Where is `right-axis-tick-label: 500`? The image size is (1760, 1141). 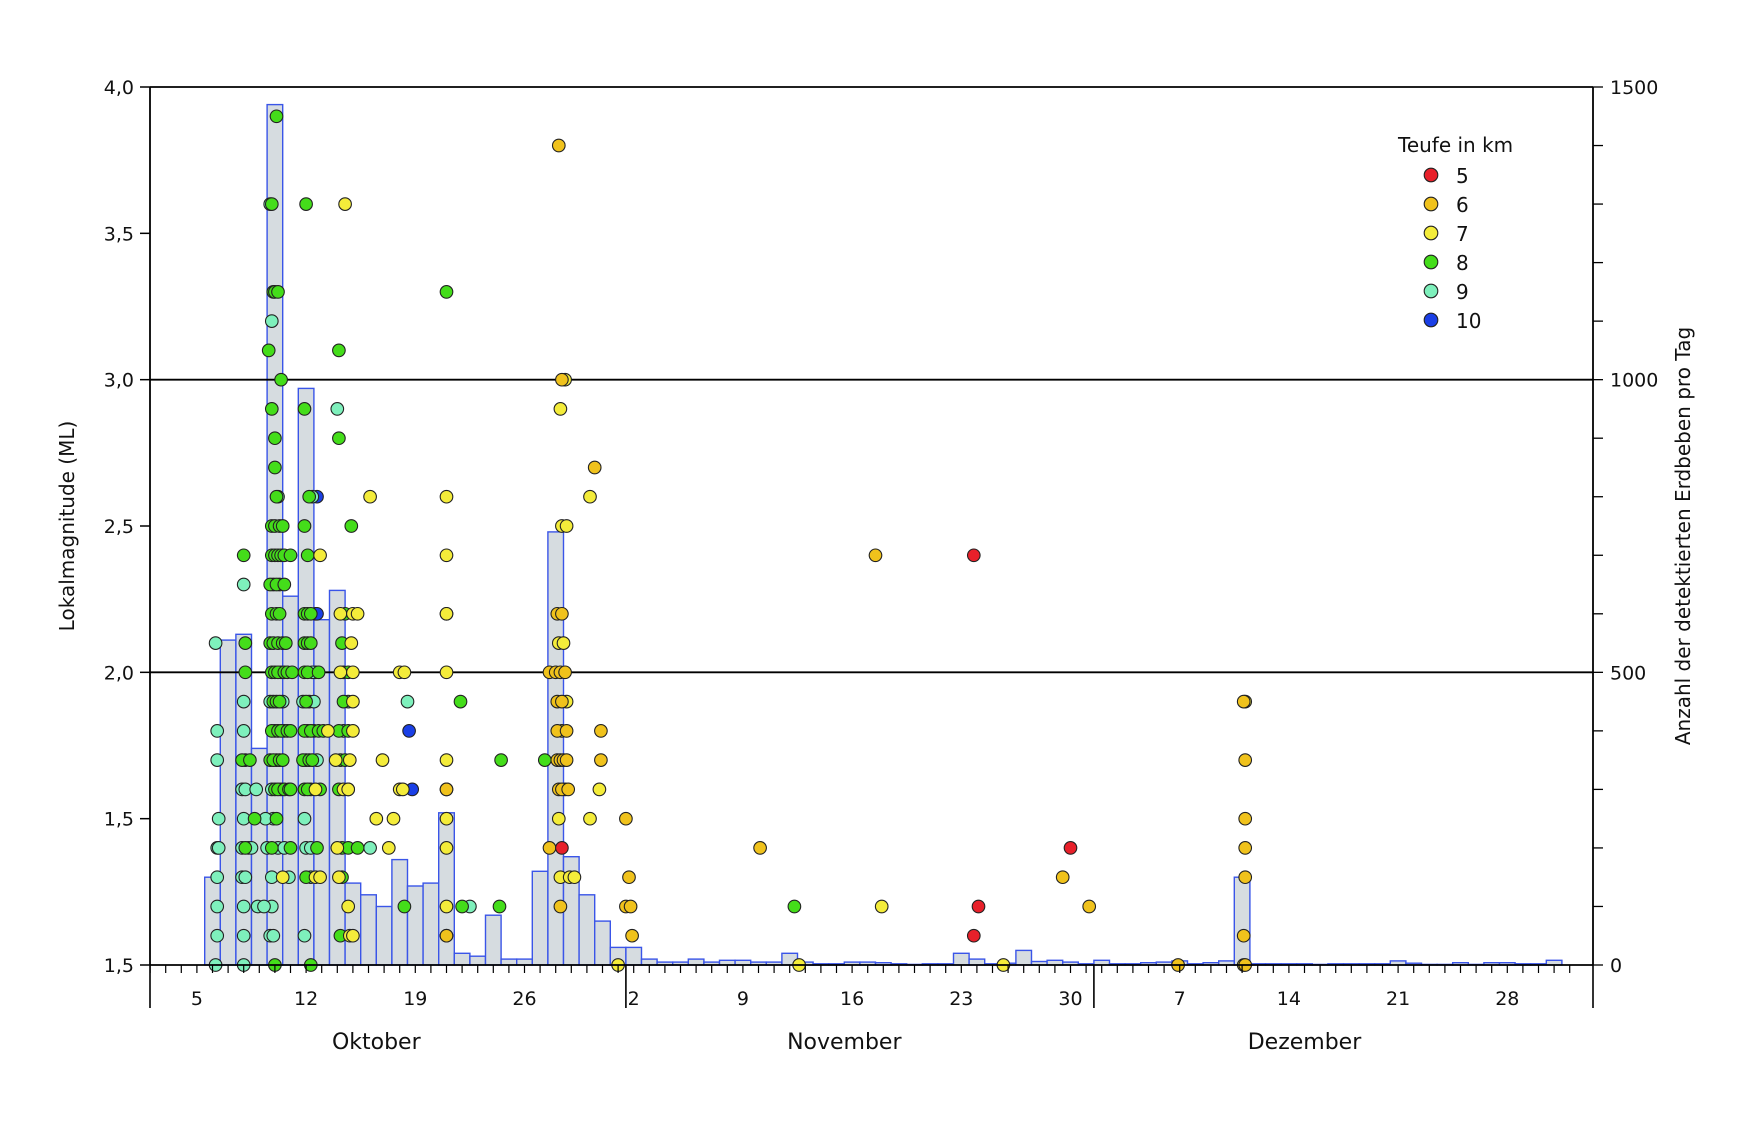
right-axis-tick-label: 500 is located at coordinates (1628, 673).